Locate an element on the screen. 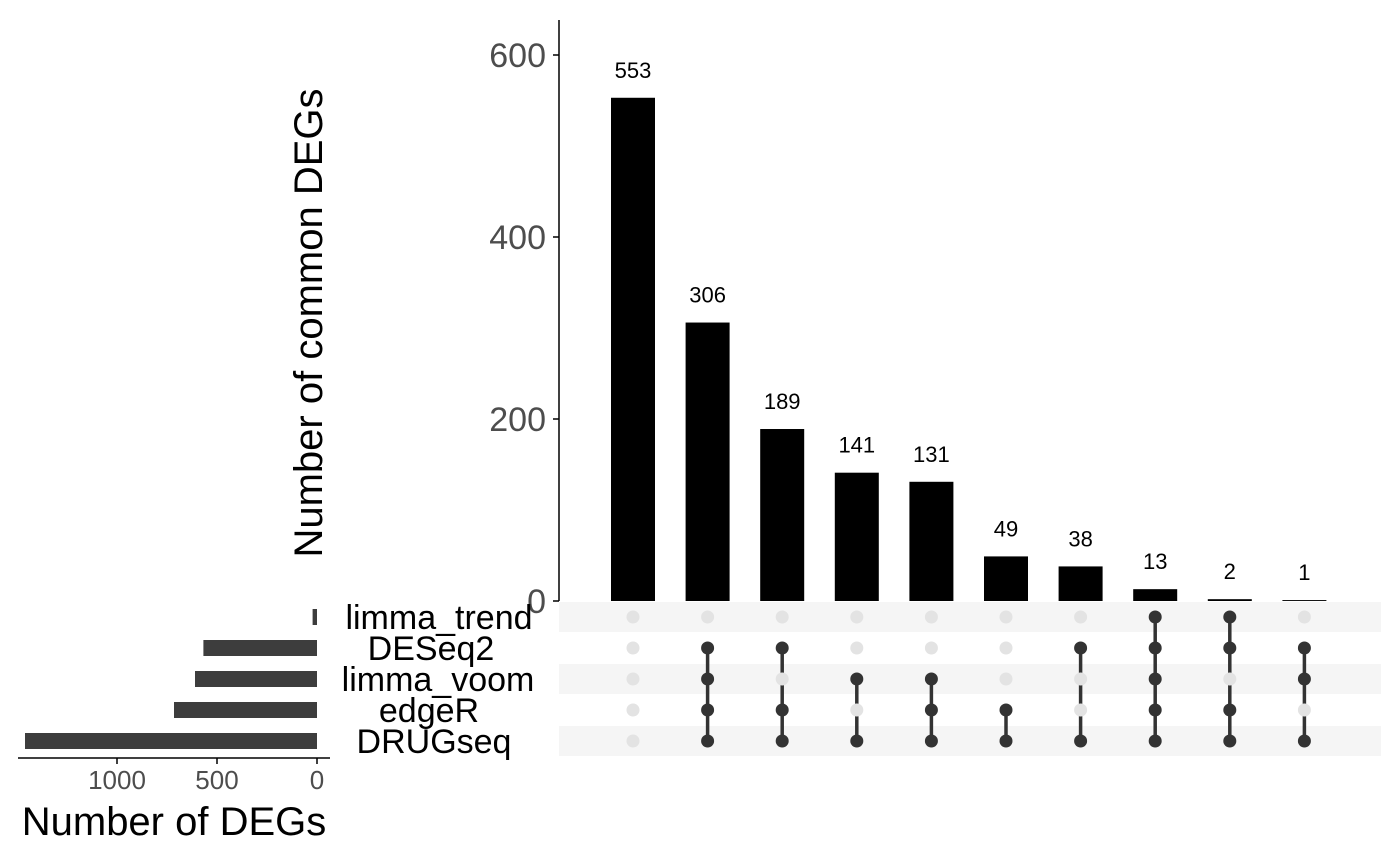  set-label: limma_trend is located at coordinates (438, 618).